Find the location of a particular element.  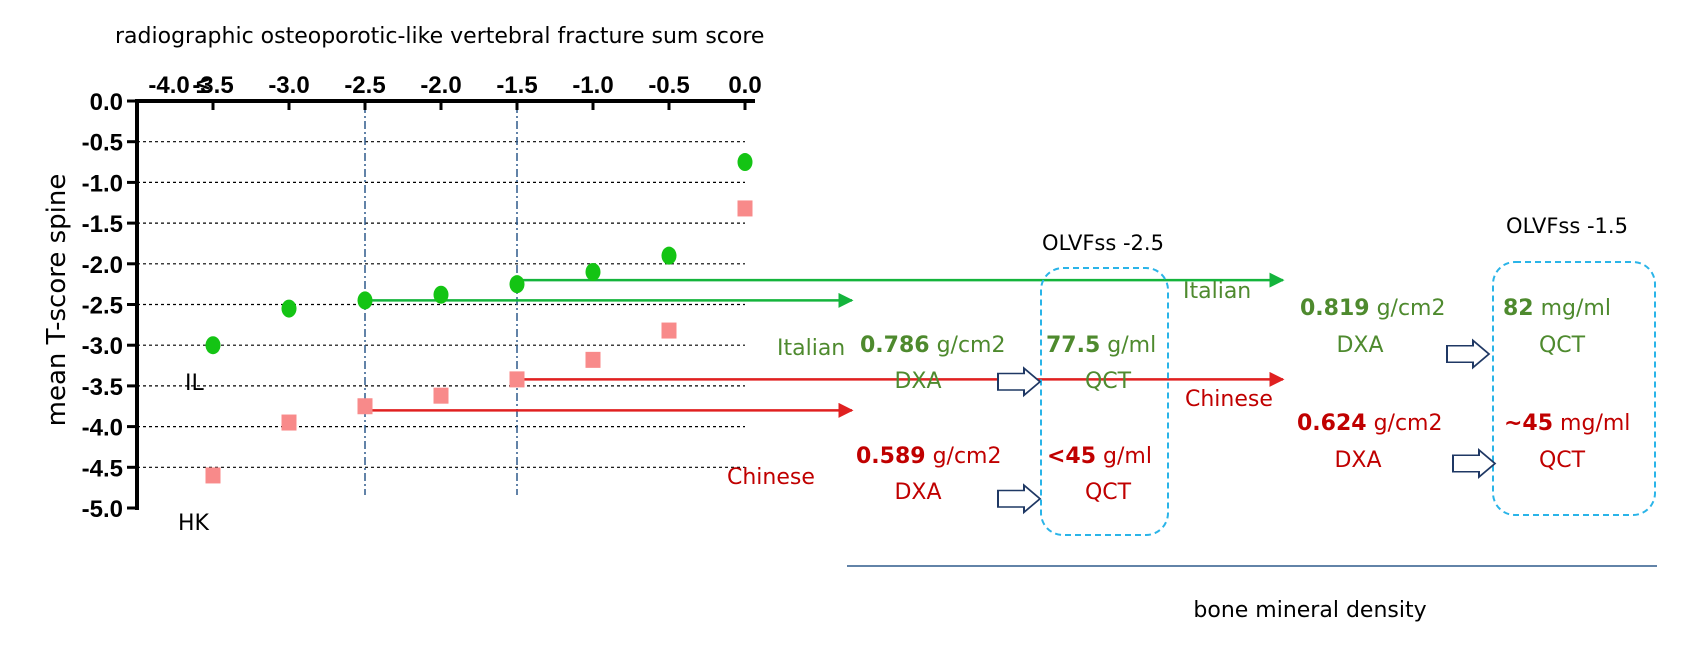

chinese-25-qct-label: QCT is located at coordinates (1108, 492).